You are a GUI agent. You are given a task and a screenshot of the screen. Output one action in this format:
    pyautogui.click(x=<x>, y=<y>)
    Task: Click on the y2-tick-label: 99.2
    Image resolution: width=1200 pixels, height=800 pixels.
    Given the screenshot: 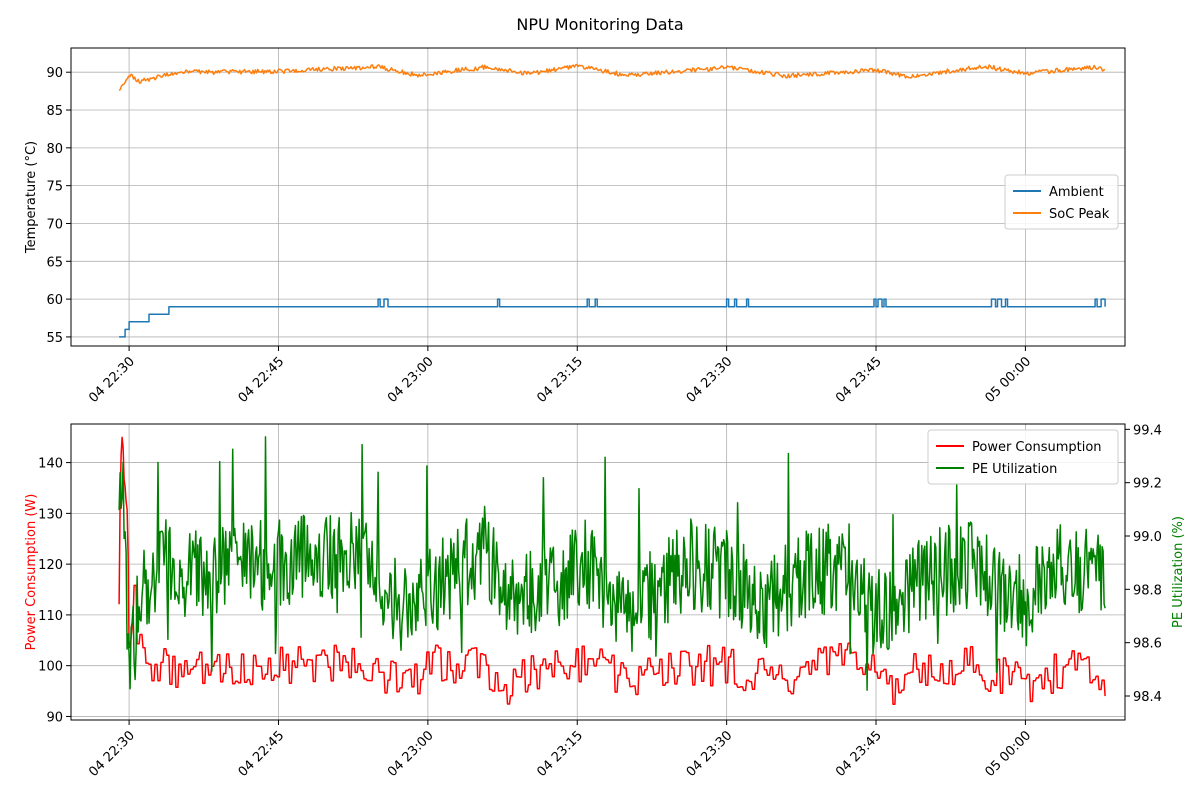 What is the action you would take?
    pyautogui.click(x=1147, y=484)
    